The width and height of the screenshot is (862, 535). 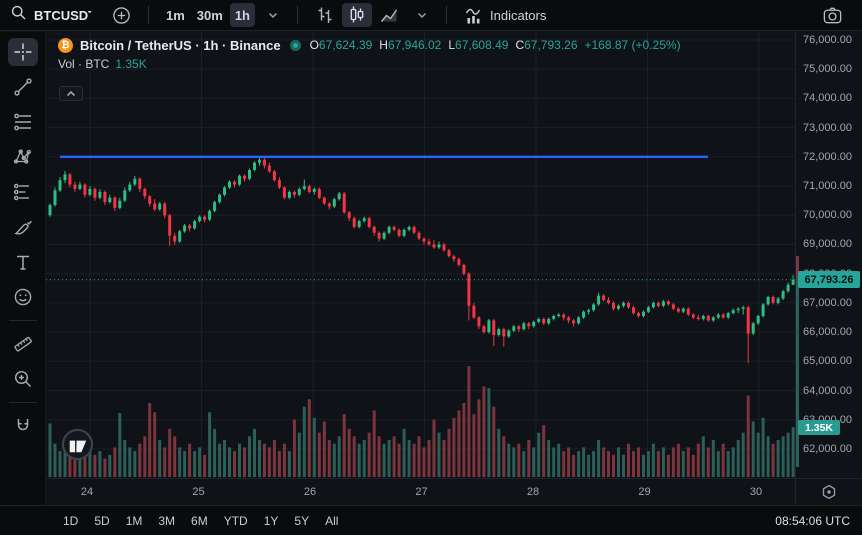 I want to click on price-tick: 65,000.00, so click(x=827, y=361).